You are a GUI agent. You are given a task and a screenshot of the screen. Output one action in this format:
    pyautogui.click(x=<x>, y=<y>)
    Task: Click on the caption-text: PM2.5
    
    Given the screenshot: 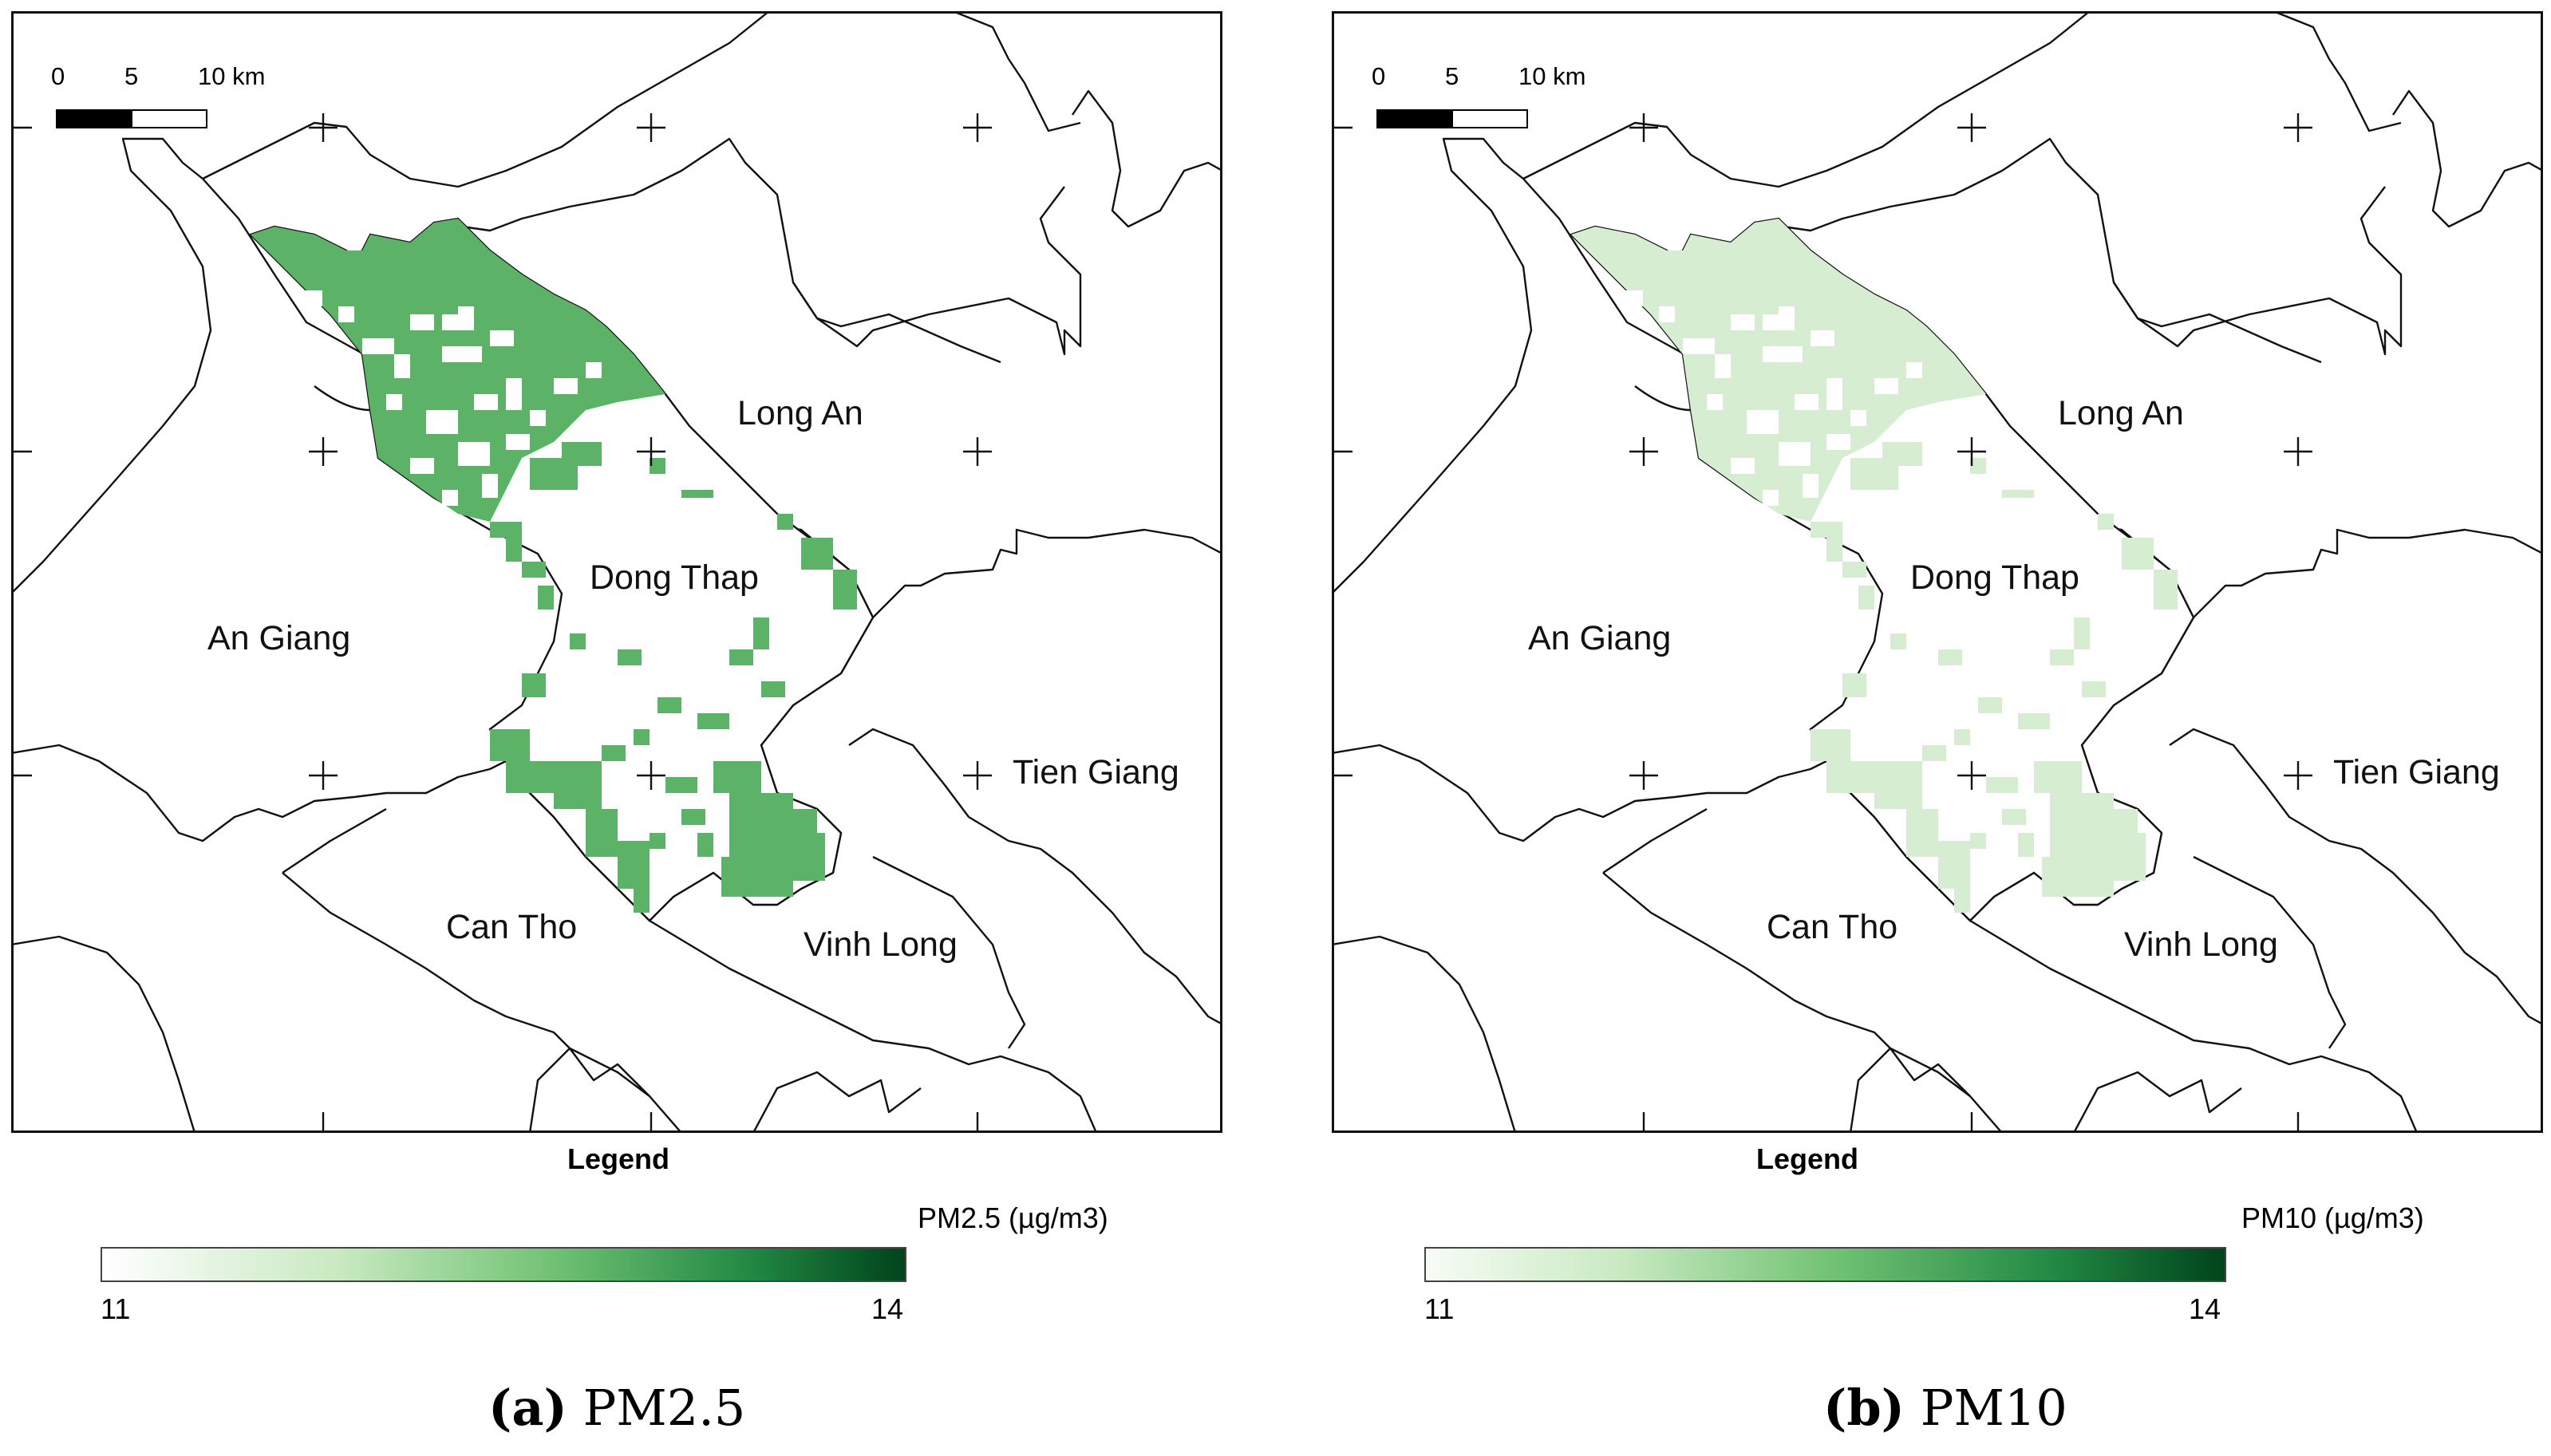 What is the action you would take?
    pyautogui.click(x=664, y=1408)
    